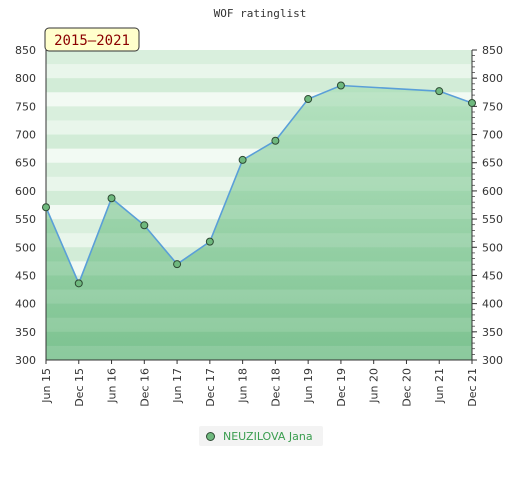 The width and height of the screenshot is (520, 480). What do you see at coordinates (25, 247) in the screenshot?
I see `y-tick-label-left: 500` at bounding box center [25, 247].